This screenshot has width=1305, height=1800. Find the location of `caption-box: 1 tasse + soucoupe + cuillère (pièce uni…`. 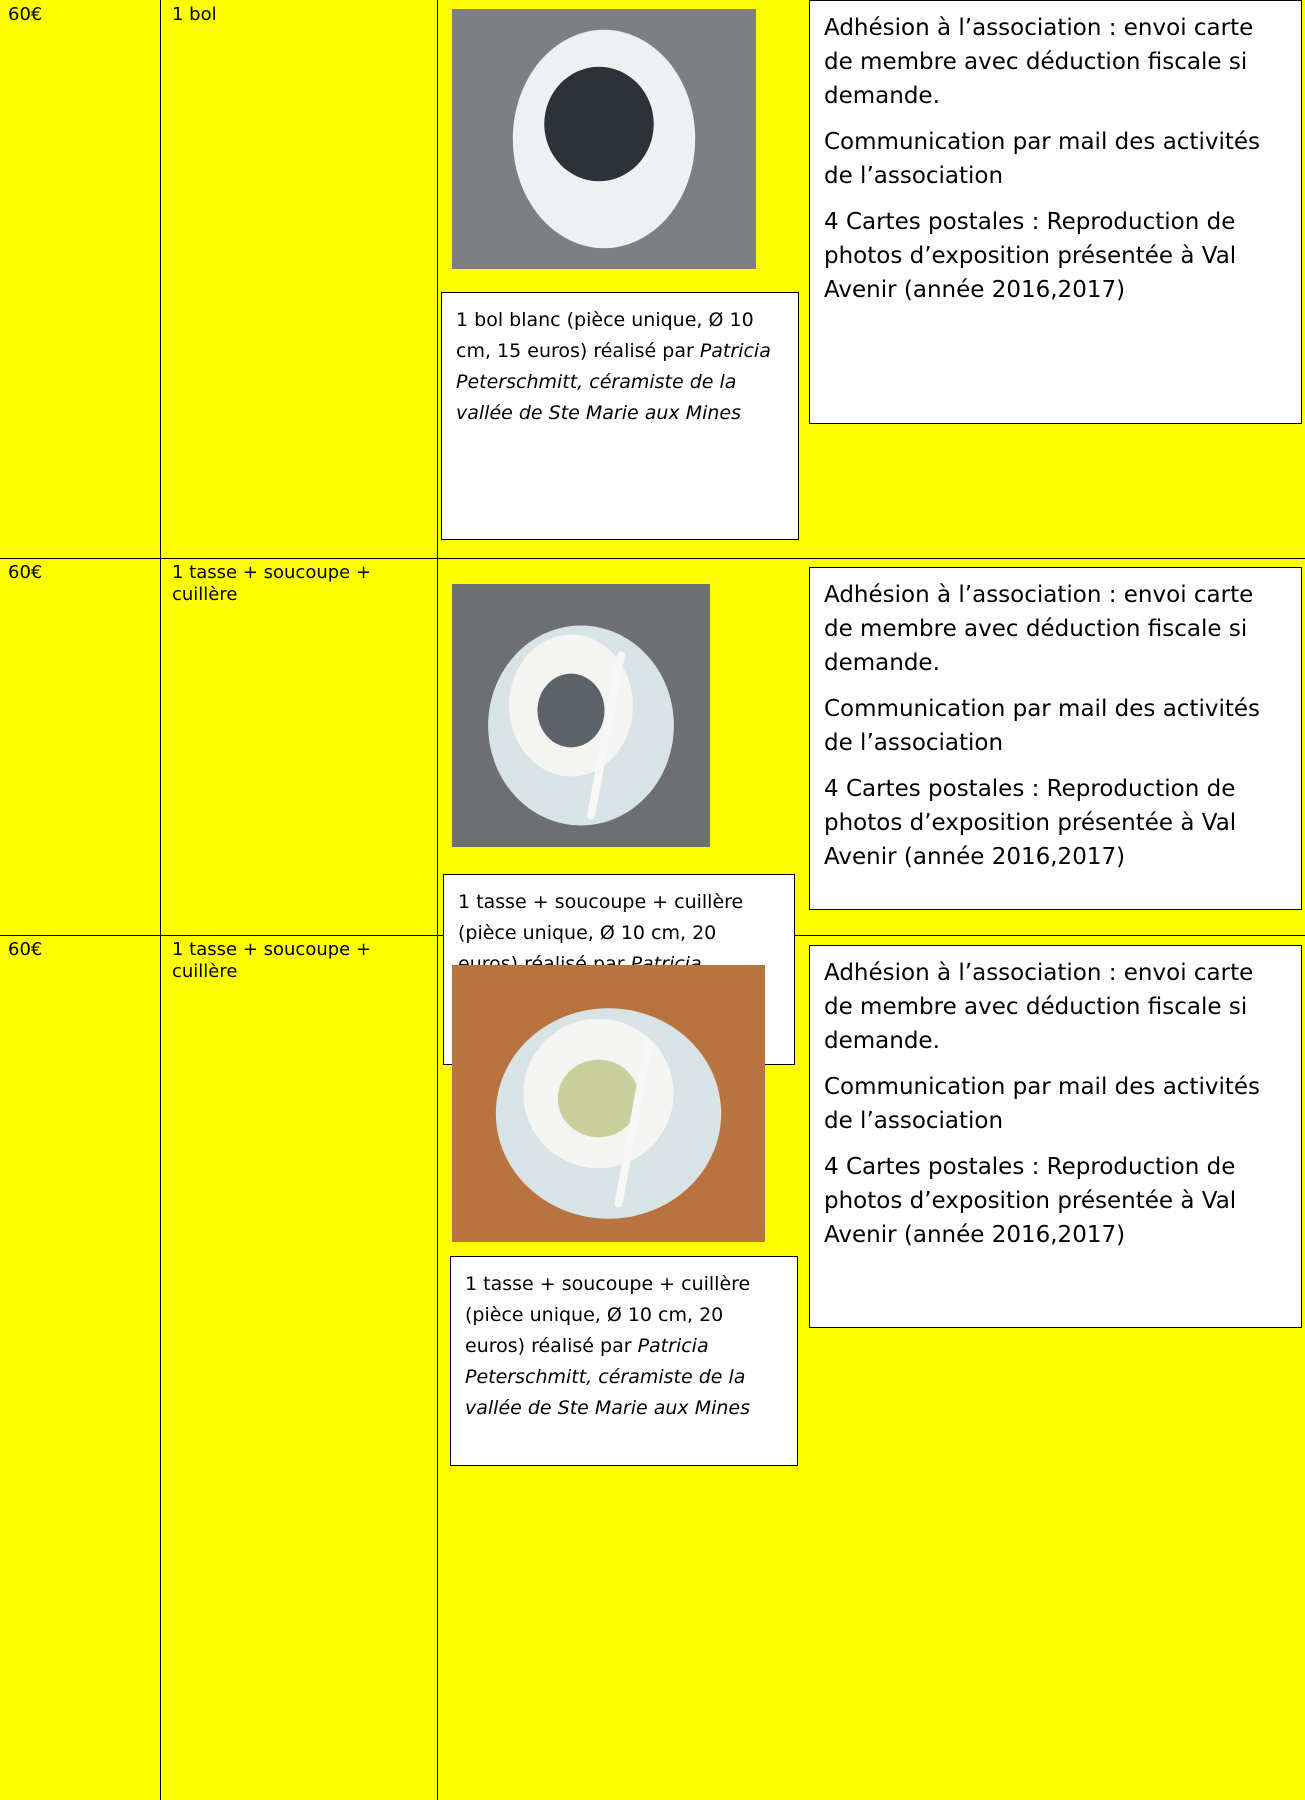

caption-box: 1 tasse + soucoupe + cuillère (pièce uni… is located at coordinates (624, 1361).